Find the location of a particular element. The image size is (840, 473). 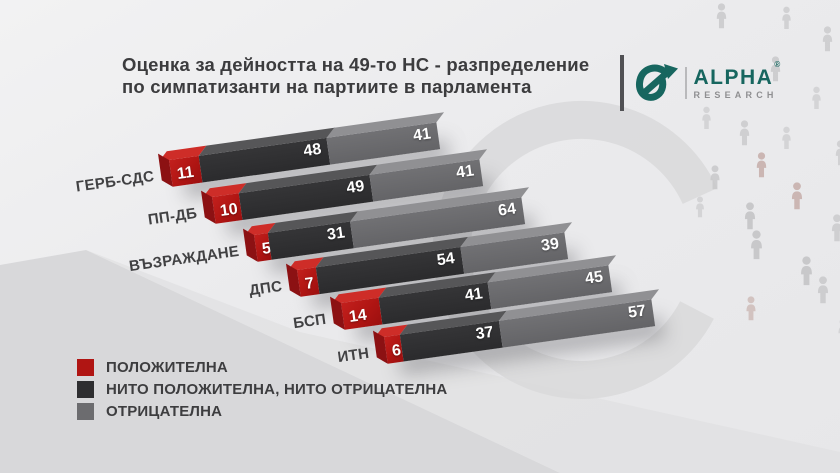

segment-value: 31 is located at coordinates (335, 234).